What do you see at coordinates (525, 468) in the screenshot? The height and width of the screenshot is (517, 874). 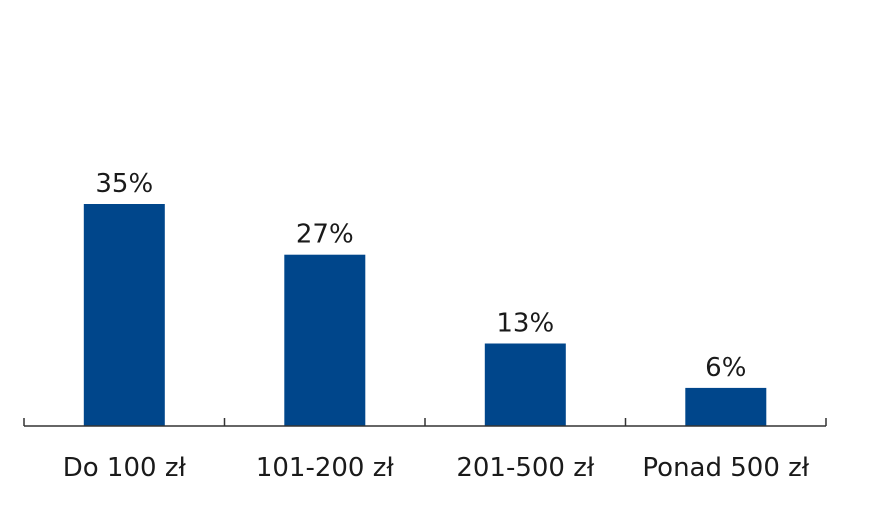 I see `x-tick-label-3: 201-500 zł` at bounding box center [525, 468].